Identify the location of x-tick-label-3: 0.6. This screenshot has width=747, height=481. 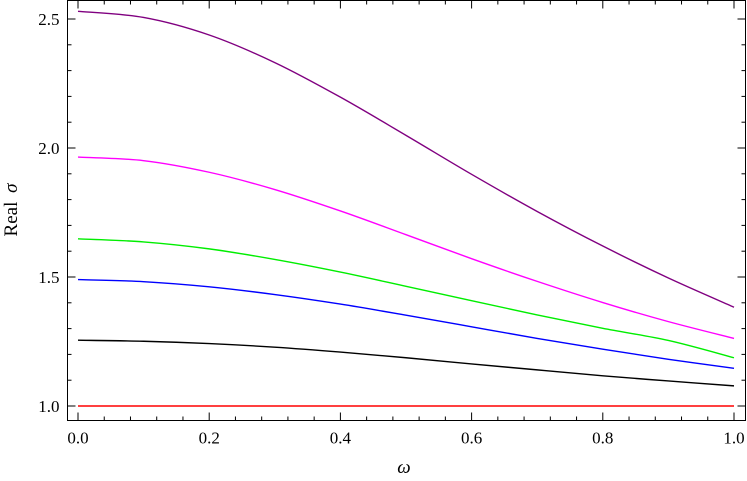
(471, 438).